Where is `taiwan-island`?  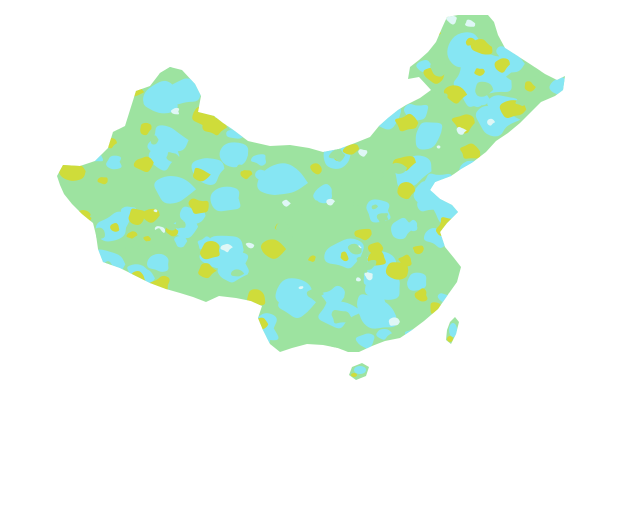
taiwan-island is located at coordinates (452, 330).